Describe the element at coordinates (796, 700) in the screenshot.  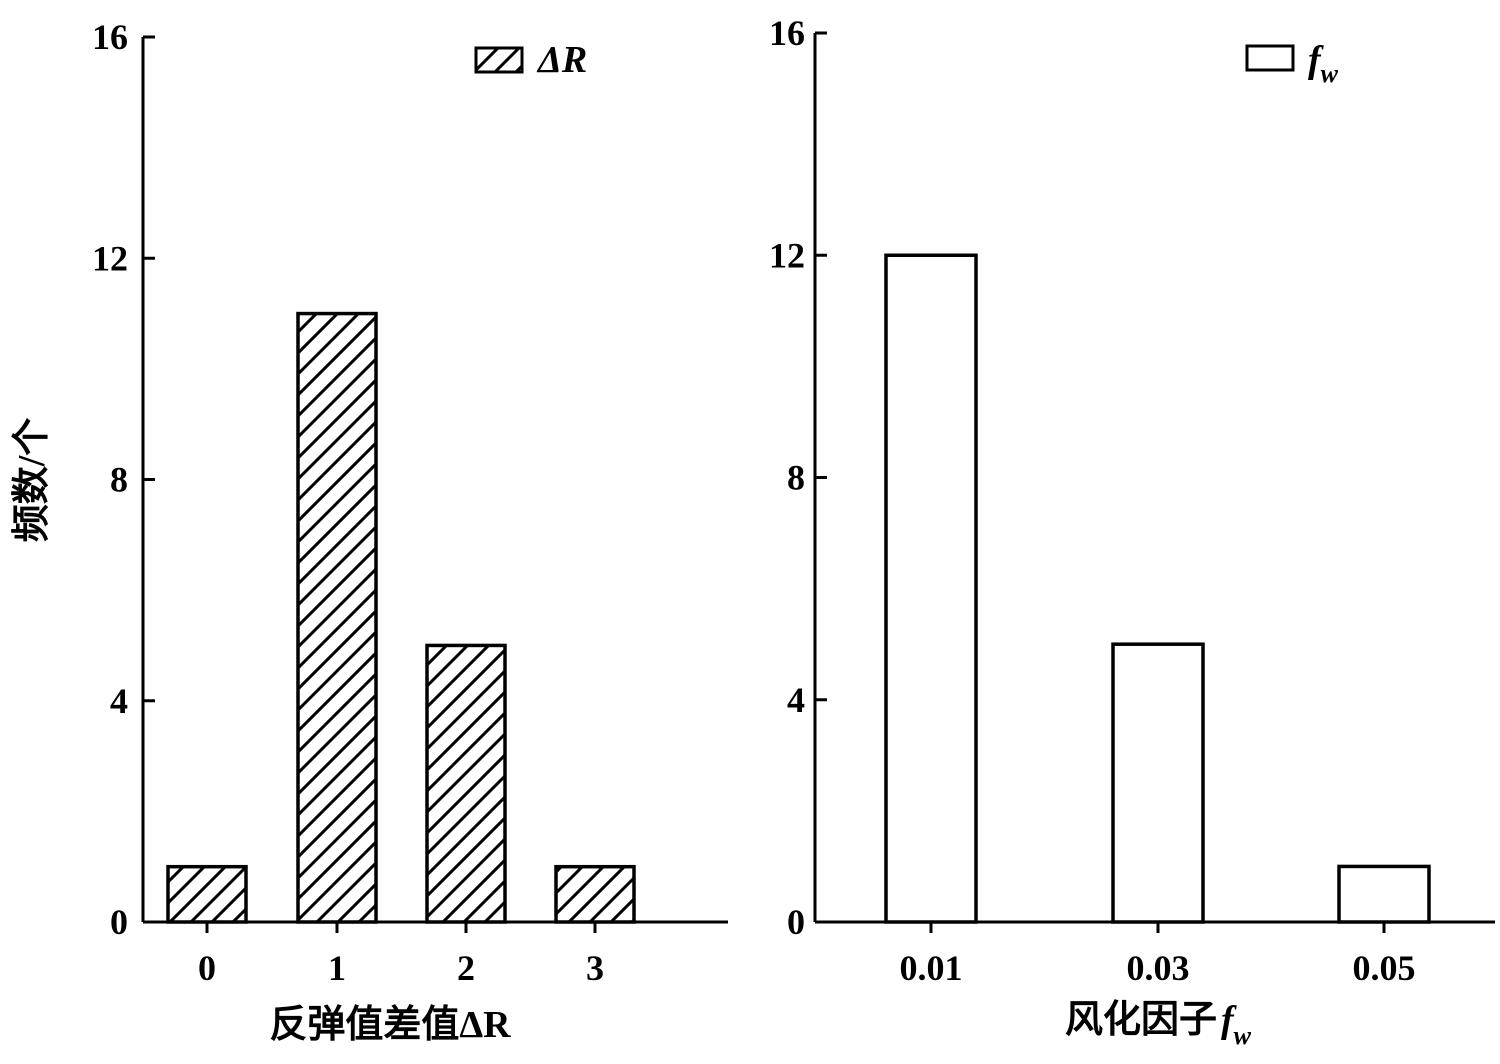
I see `right-y-tick-label: 4` at that location.